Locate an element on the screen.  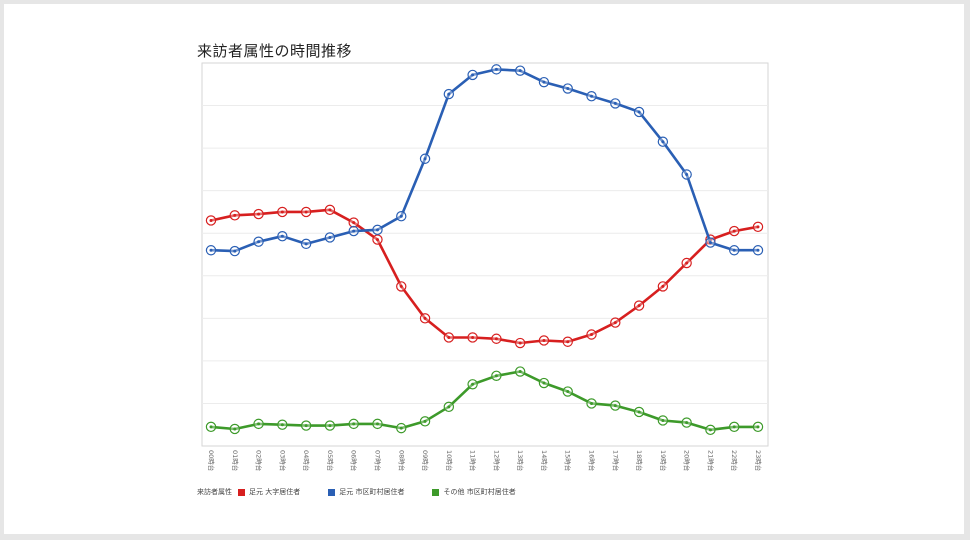
x-tick-label: 02時台 is located at coordinates (259, 460).